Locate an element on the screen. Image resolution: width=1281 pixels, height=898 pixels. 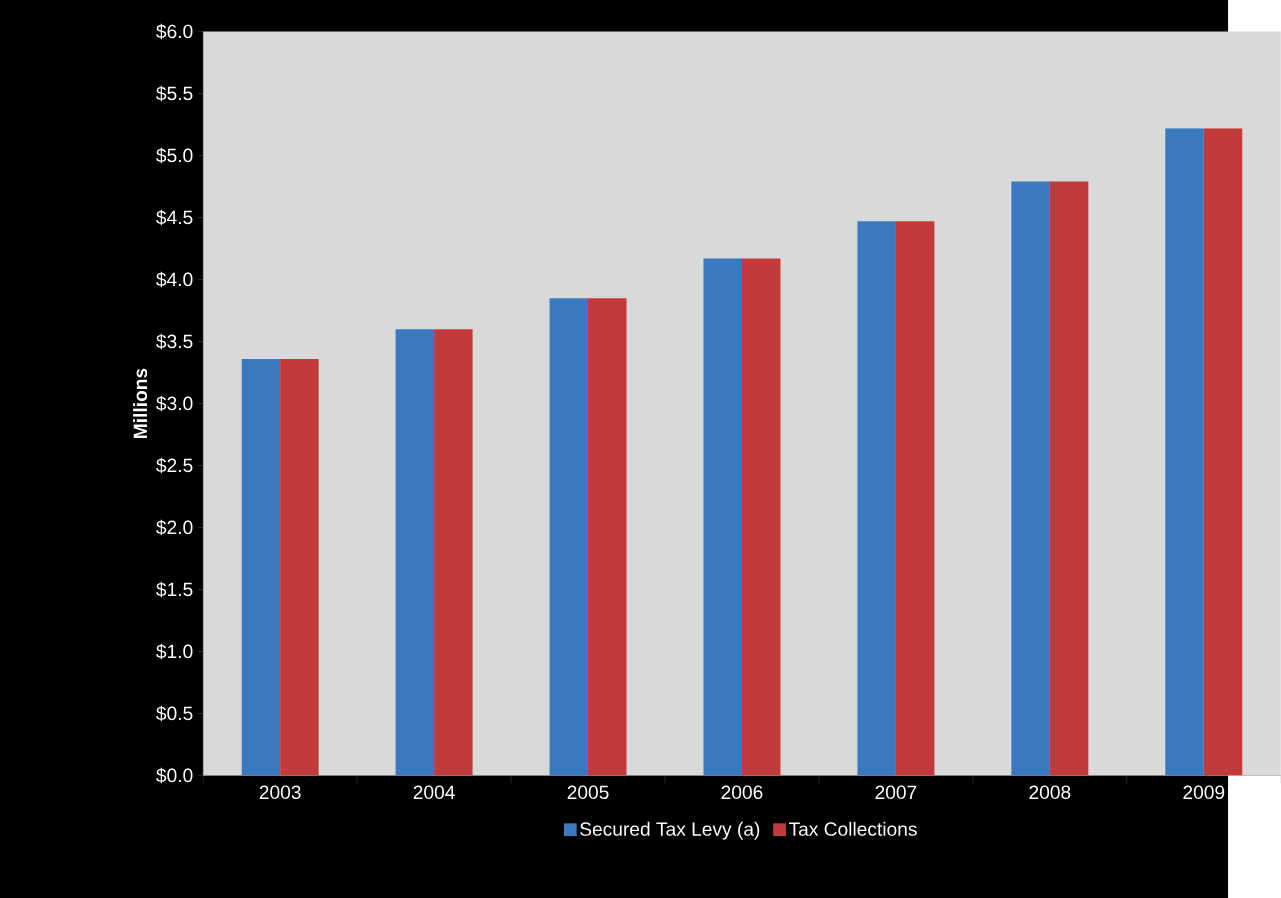
y-tick-label: $5.5 is located at coordinates (174, 93).